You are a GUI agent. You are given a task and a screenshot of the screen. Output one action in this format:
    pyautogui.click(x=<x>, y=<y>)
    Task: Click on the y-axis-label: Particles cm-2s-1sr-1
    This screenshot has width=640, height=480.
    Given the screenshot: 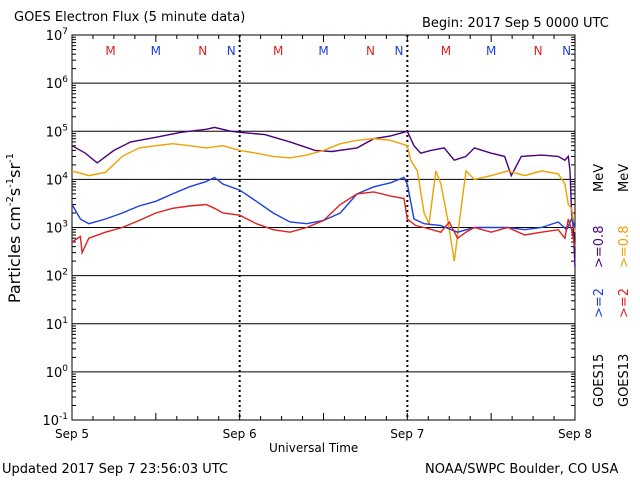 What is the action you would take?
    pyautogui.click(x=14, y=228)
    